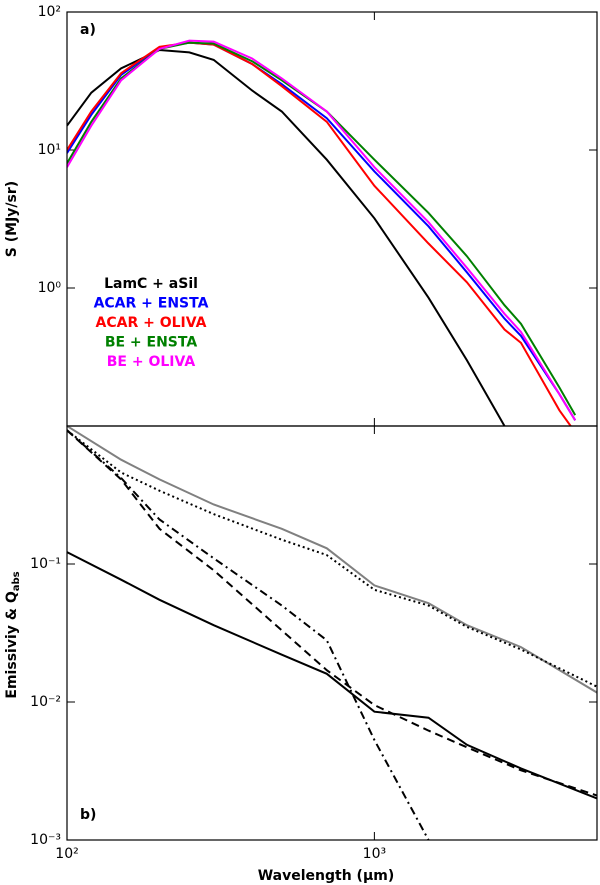  What do you see at coordinates (151, 323) in the screenshot?
I see `legend-entry: ACAR + OLIVA` at bounding box center [151, 323].